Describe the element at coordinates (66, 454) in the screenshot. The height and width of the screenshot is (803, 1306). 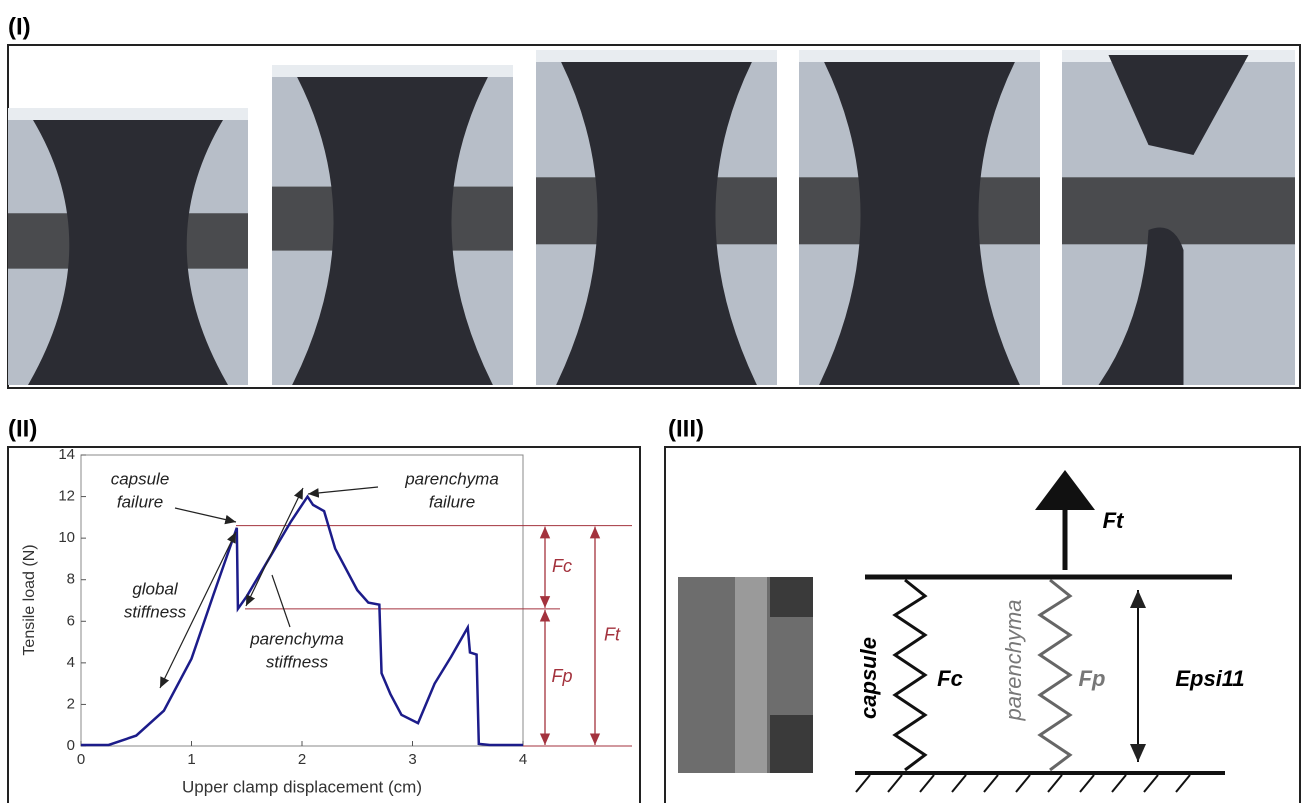
I see `y-tick-label: 14` at that location.